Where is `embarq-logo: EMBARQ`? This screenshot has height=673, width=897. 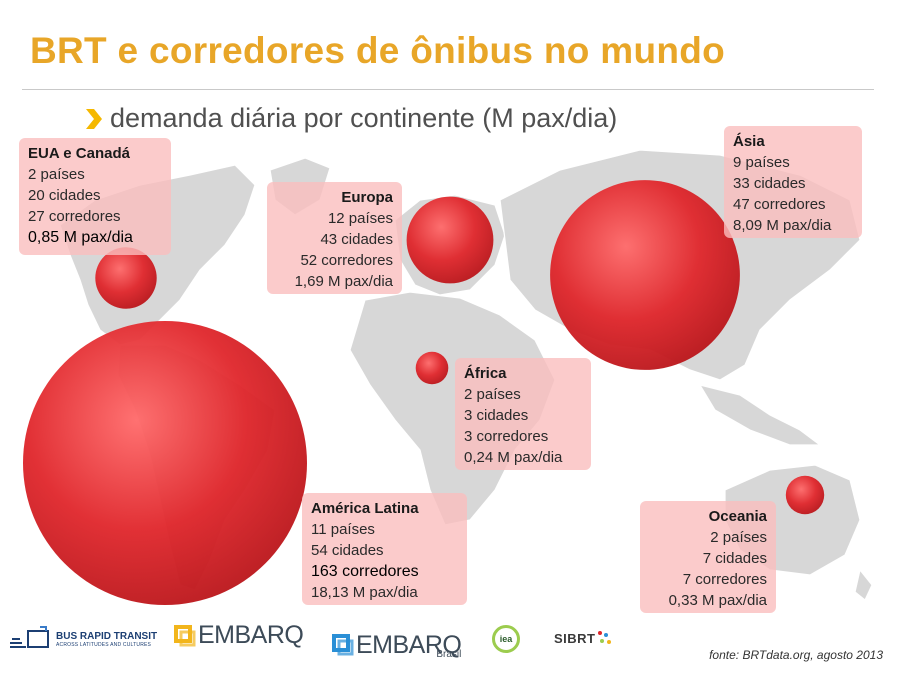 embarq-logo: EMBARQ is located at coordinates (238, 635).